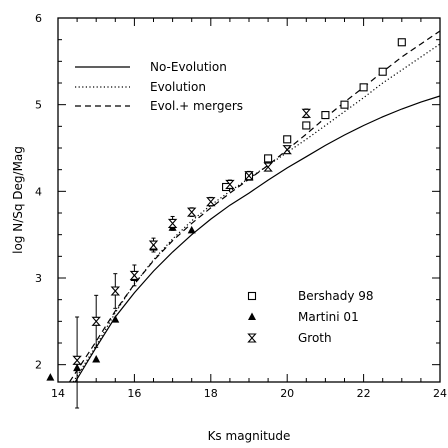 This screenshot has height=448, width=448. What do you see at coordinates (38, 191) in the screenshot?
I see `y-tick-label: 4` at bounding box center [38, 191].